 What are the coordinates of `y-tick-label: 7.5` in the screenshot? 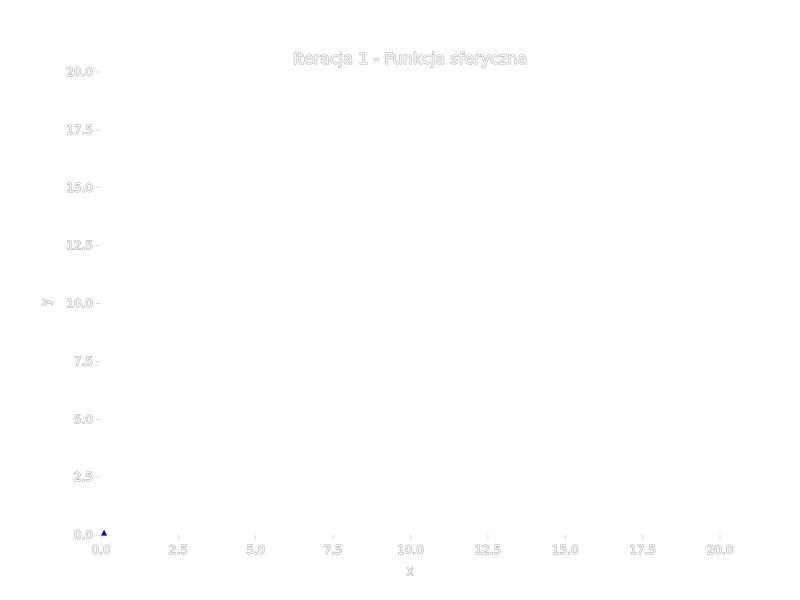 It's located at (83, 361).